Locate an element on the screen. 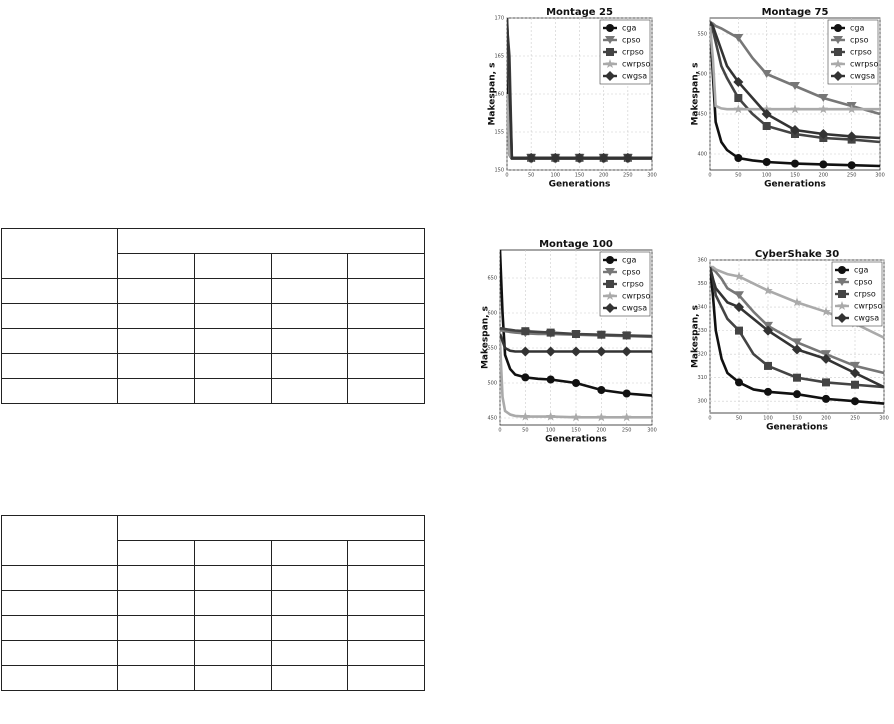 The width and height of the screenshot is (894, 724). y-tick-label: 170 is located at coordinates (499, 19).